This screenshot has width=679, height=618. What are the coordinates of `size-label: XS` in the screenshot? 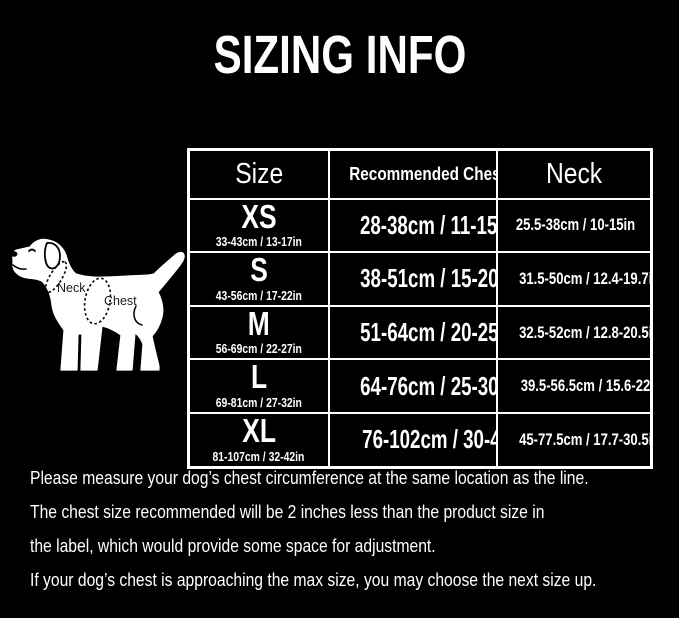 It's located at (259, 216).